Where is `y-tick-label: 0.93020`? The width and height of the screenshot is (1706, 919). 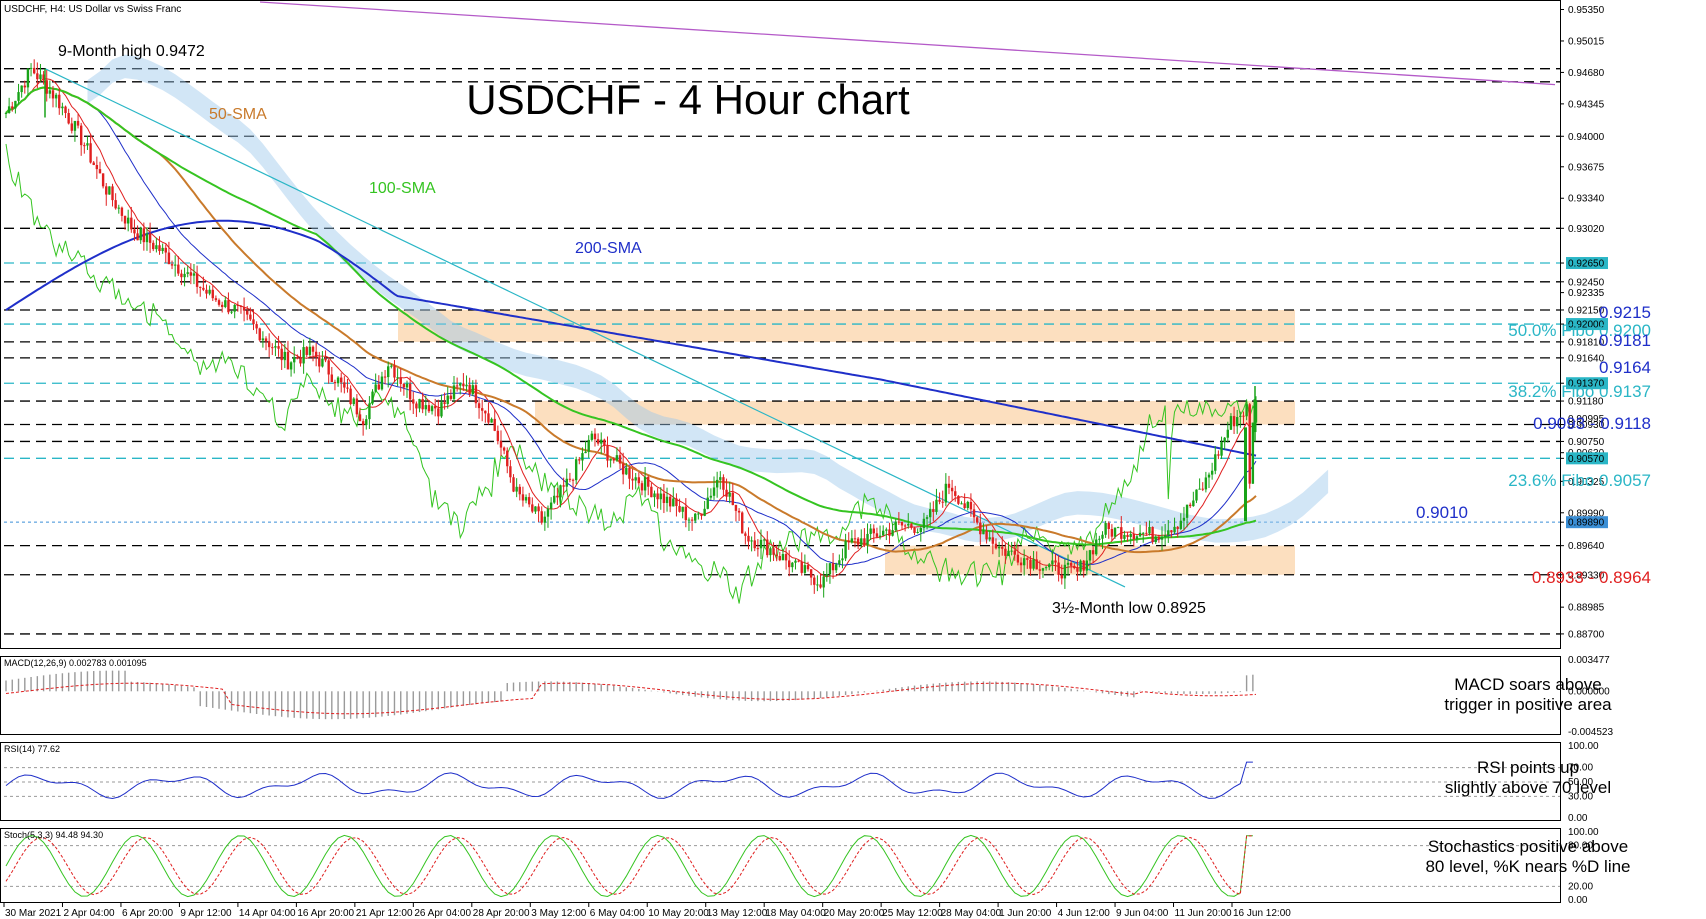 y-tick-label: 0.93020 is located at coordinates (1586, 229).